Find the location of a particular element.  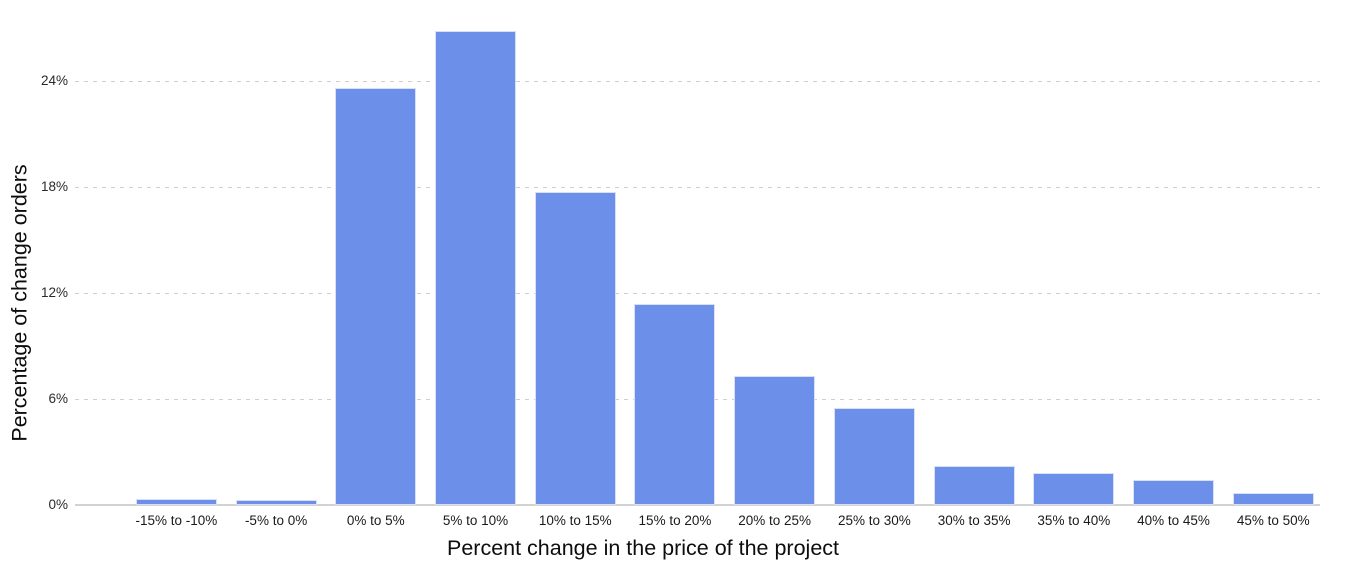

y-tick-label: 12% is located at coordinates (54, 292).